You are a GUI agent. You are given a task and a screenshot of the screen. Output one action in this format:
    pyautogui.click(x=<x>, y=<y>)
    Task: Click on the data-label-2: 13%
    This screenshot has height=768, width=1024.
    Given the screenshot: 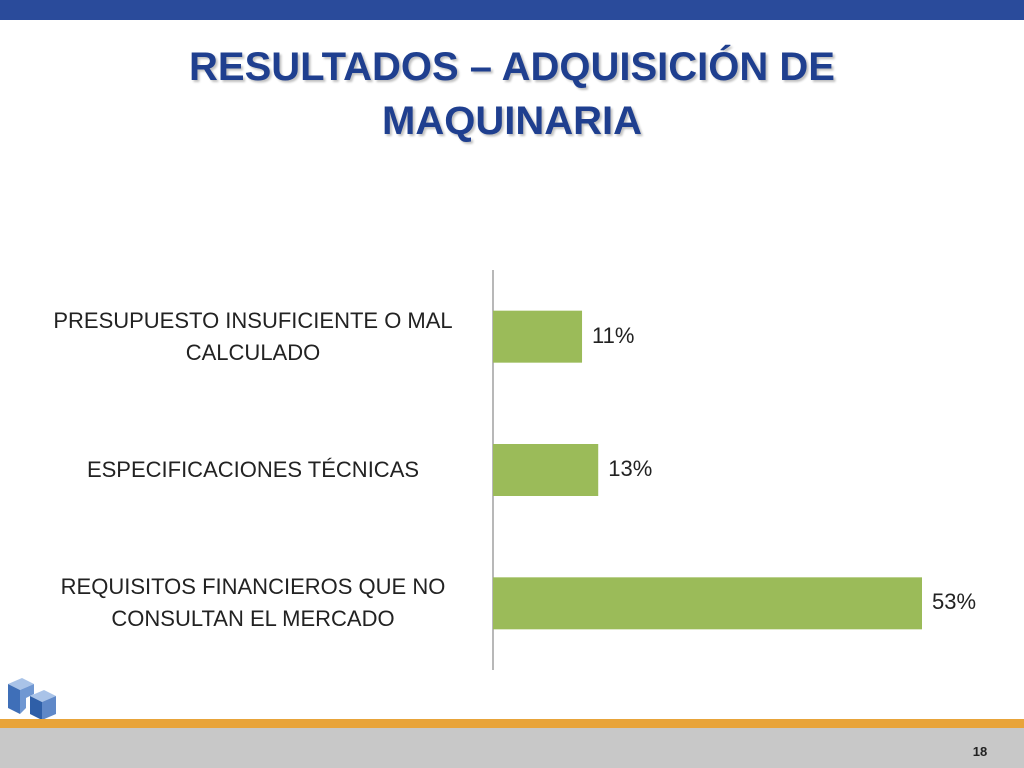 What is the action you would take?
    pyautogui.click(x=630, y=468)
    